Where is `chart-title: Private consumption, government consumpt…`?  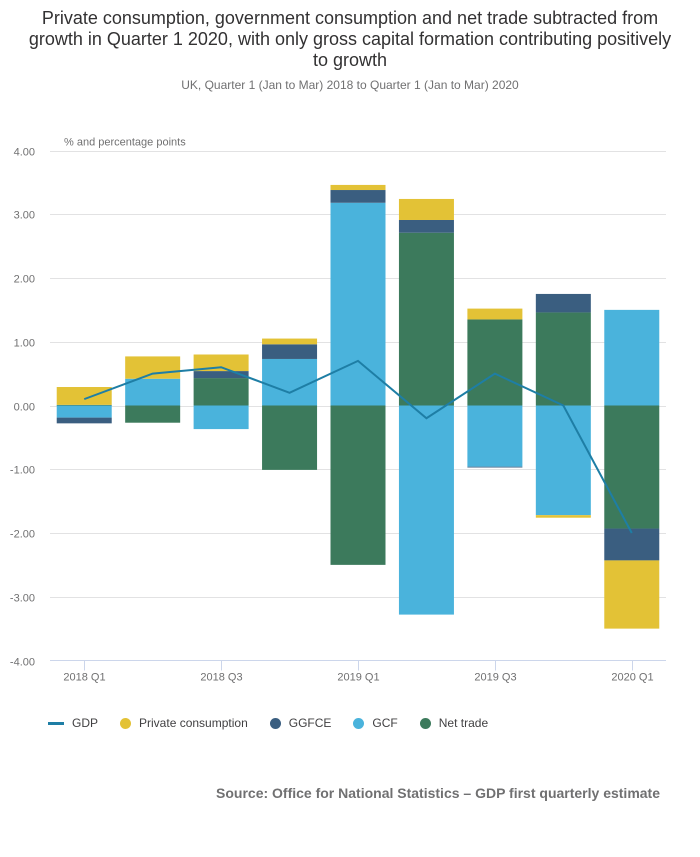
chart-title: Private consumption, government consumpt… is located at coordinates (350, 39).